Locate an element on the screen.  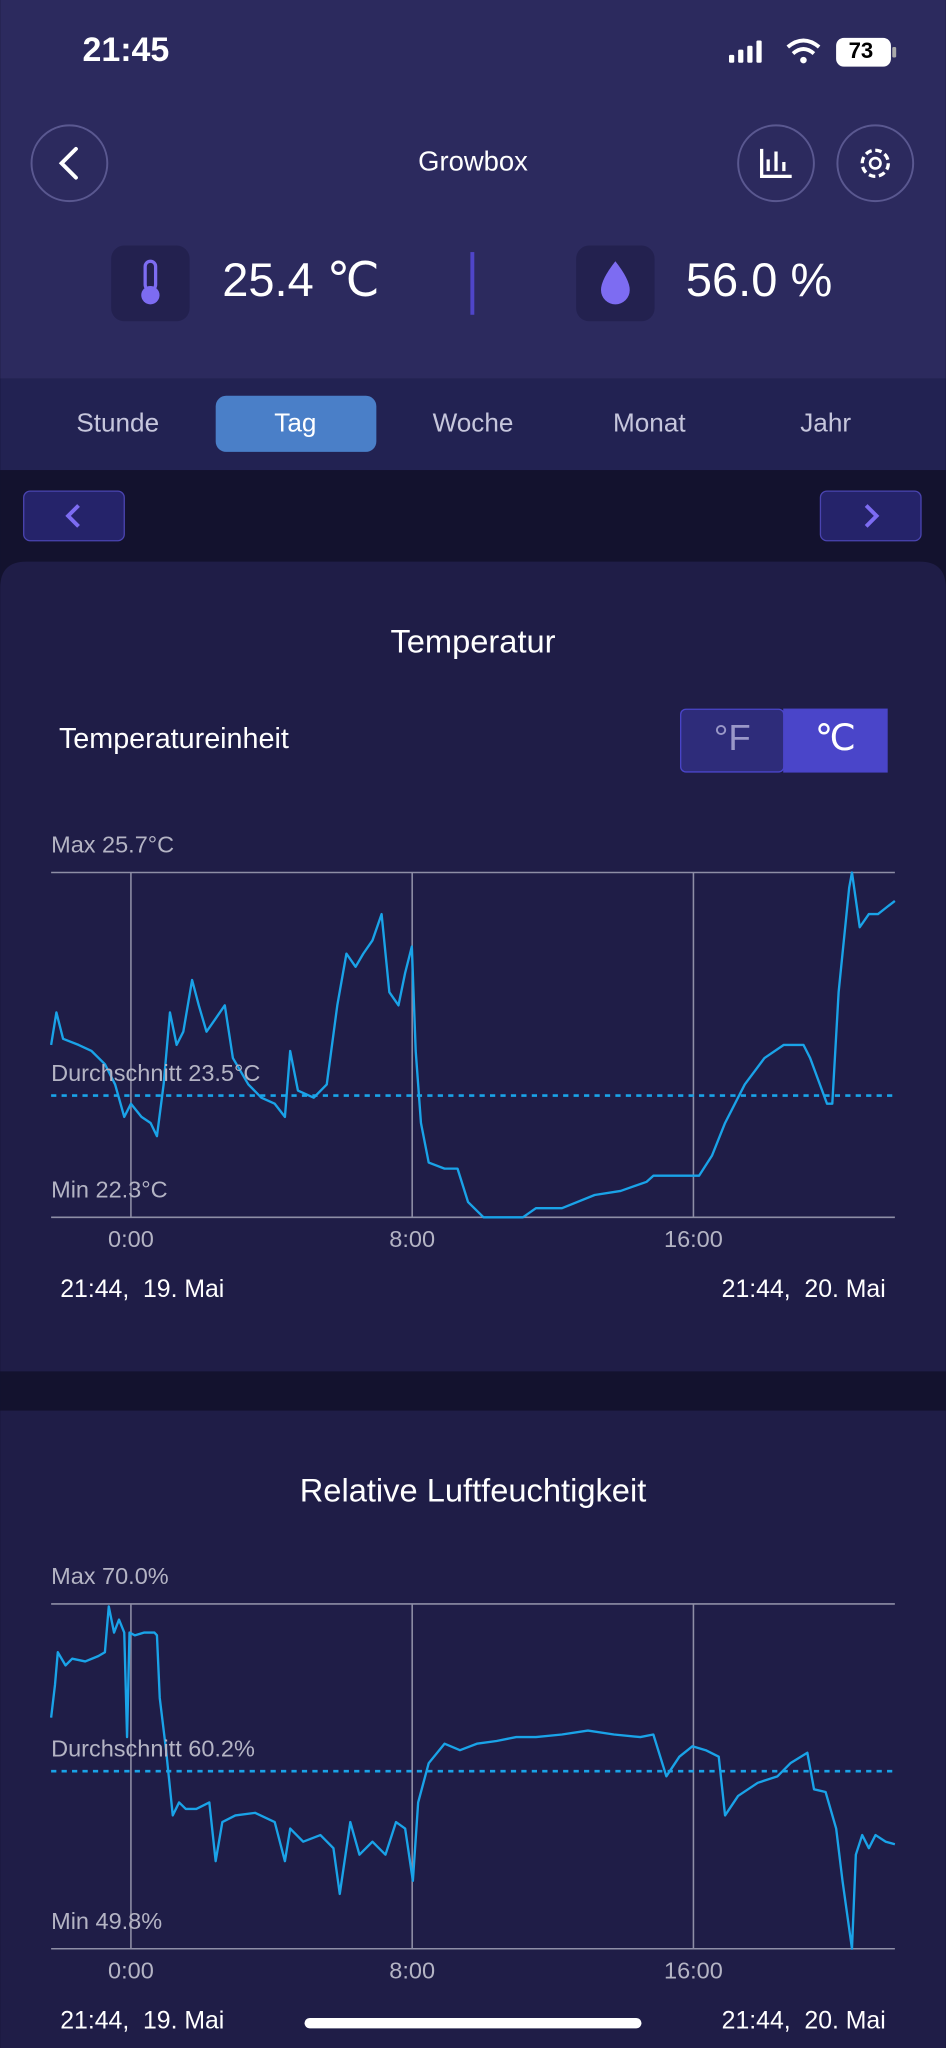
humidity-icon is located at coordinates (615, 283).